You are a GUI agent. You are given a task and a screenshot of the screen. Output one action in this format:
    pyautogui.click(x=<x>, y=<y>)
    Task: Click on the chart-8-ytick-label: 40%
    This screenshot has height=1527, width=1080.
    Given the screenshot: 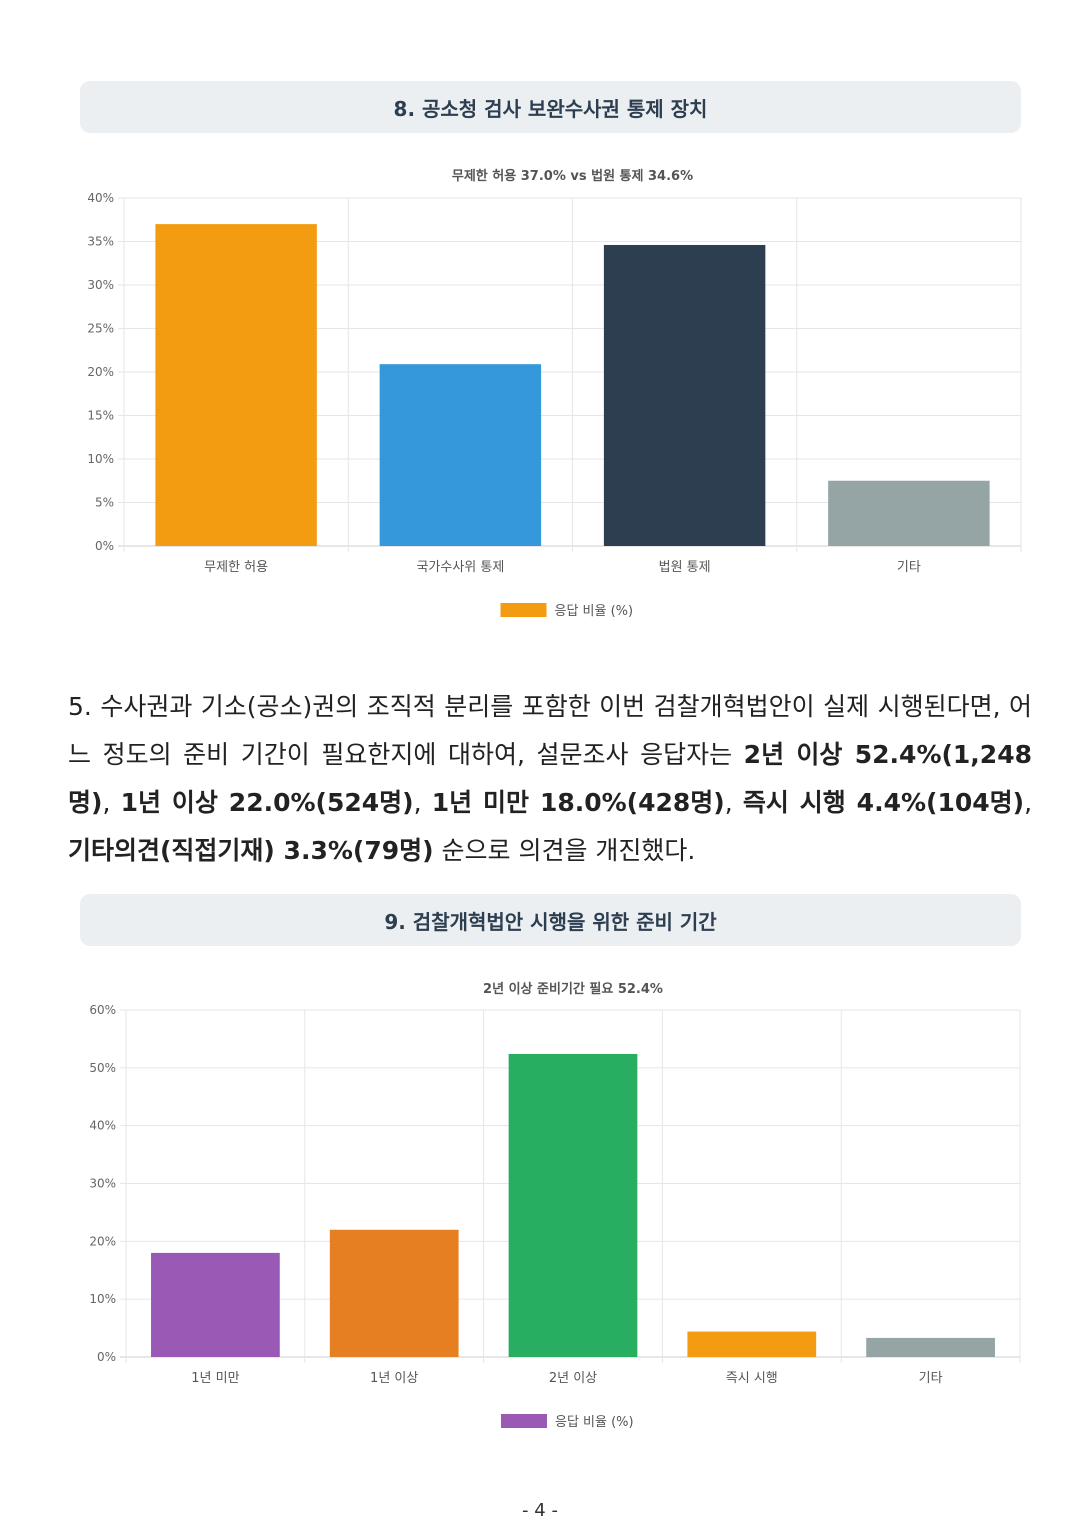 What is the action you would take?
    pyautogui.click(x=100, y=198)
    